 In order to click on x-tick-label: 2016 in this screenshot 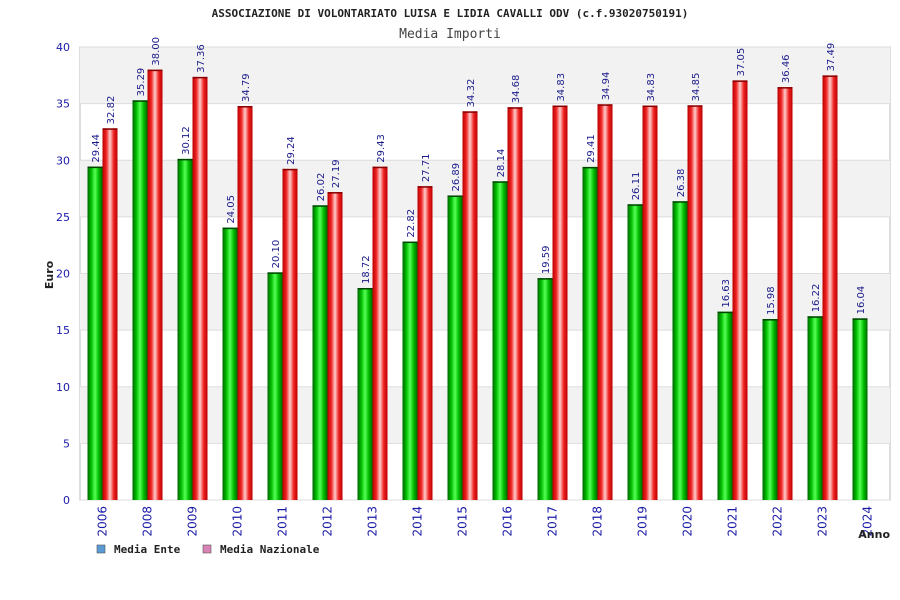, I will do `click(508, 521)`.